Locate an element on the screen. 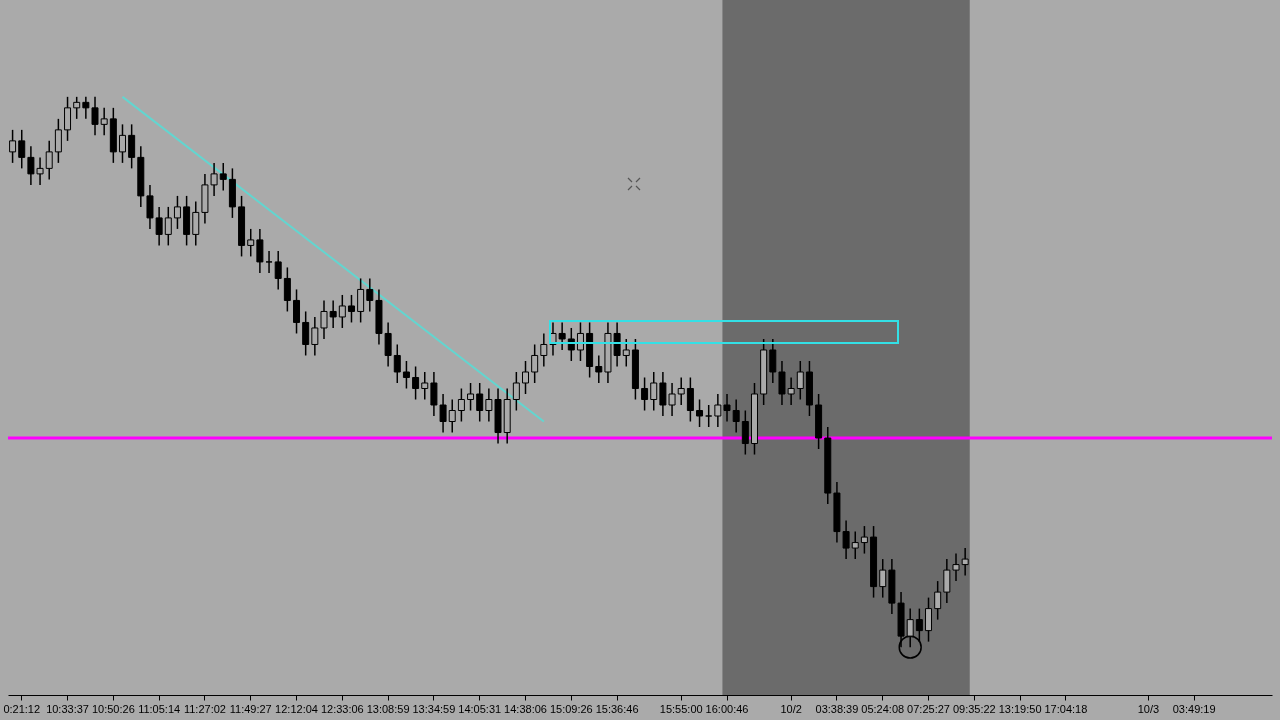 Image resolution: width=1280 pixels, height=720 pixels. x-tick-label: 0:21:12 is located at coordinates (22, 708).